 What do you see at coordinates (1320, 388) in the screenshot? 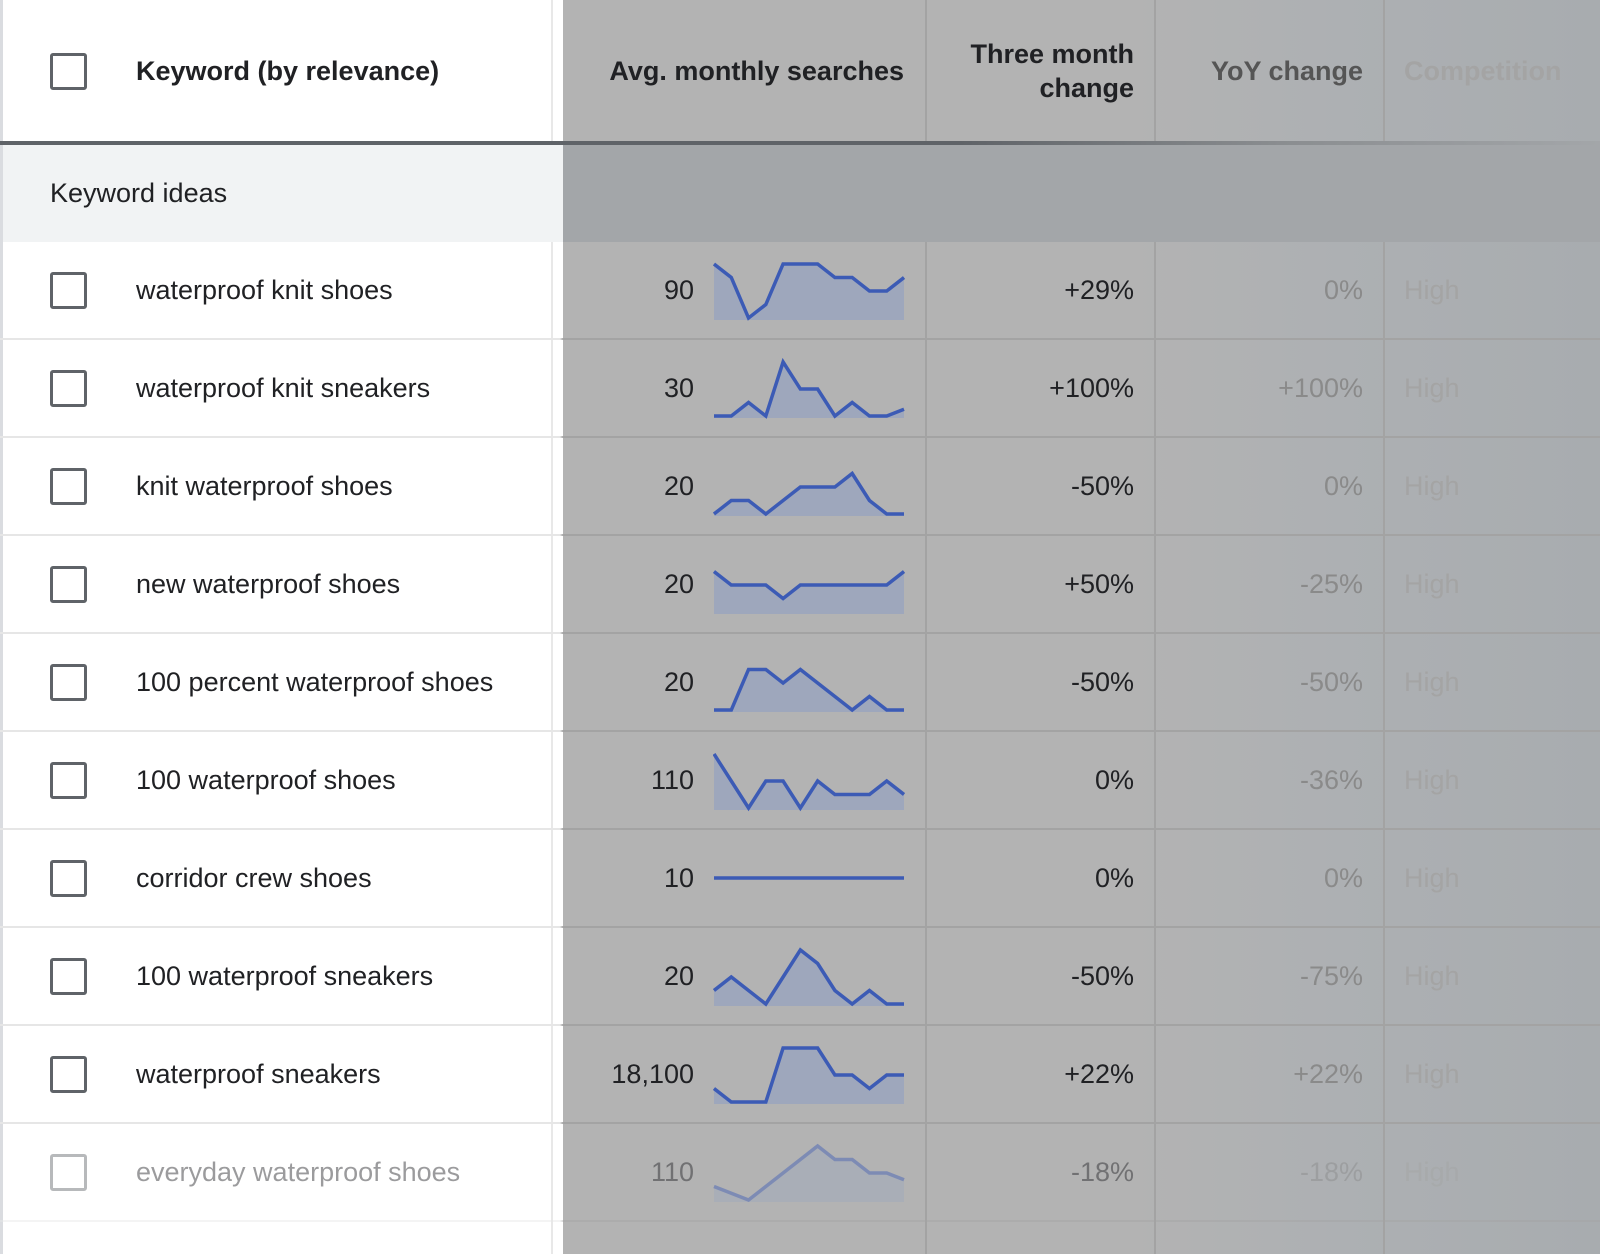
I see `yoy-change-value: +100%` at bounding box center [1320, 388].